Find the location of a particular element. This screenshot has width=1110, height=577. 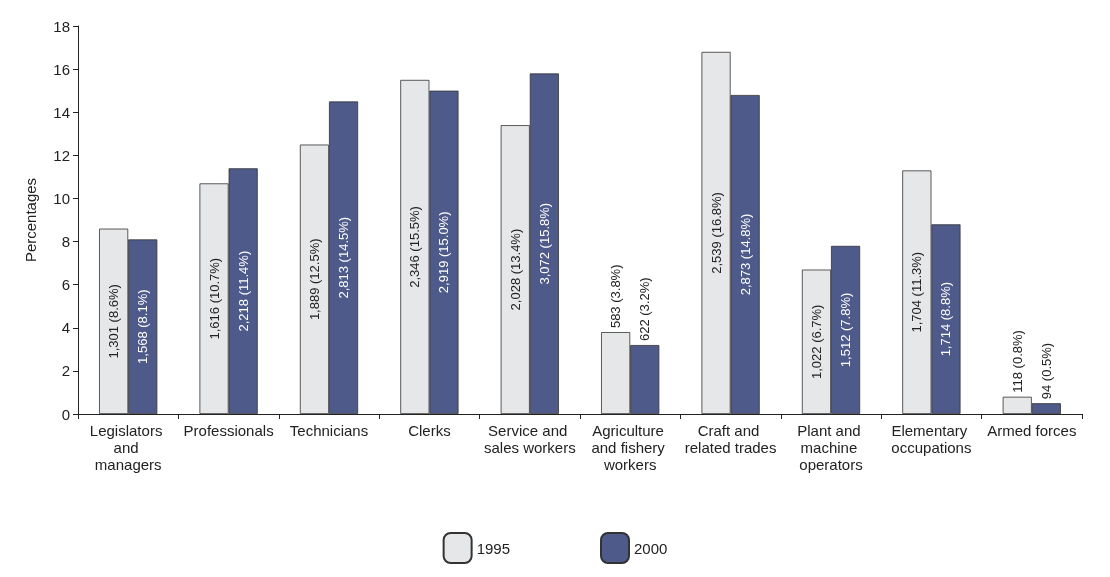

data-label: 1,704 (11.3%) is located at coordinates (917, 292).